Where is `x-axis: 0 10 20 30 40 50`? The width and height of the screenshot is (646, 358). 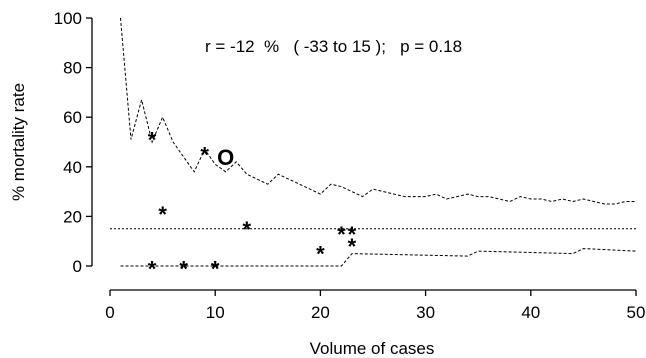
x-axis: 0 10 20 30 40 50 is located at coordinates (375, 305).